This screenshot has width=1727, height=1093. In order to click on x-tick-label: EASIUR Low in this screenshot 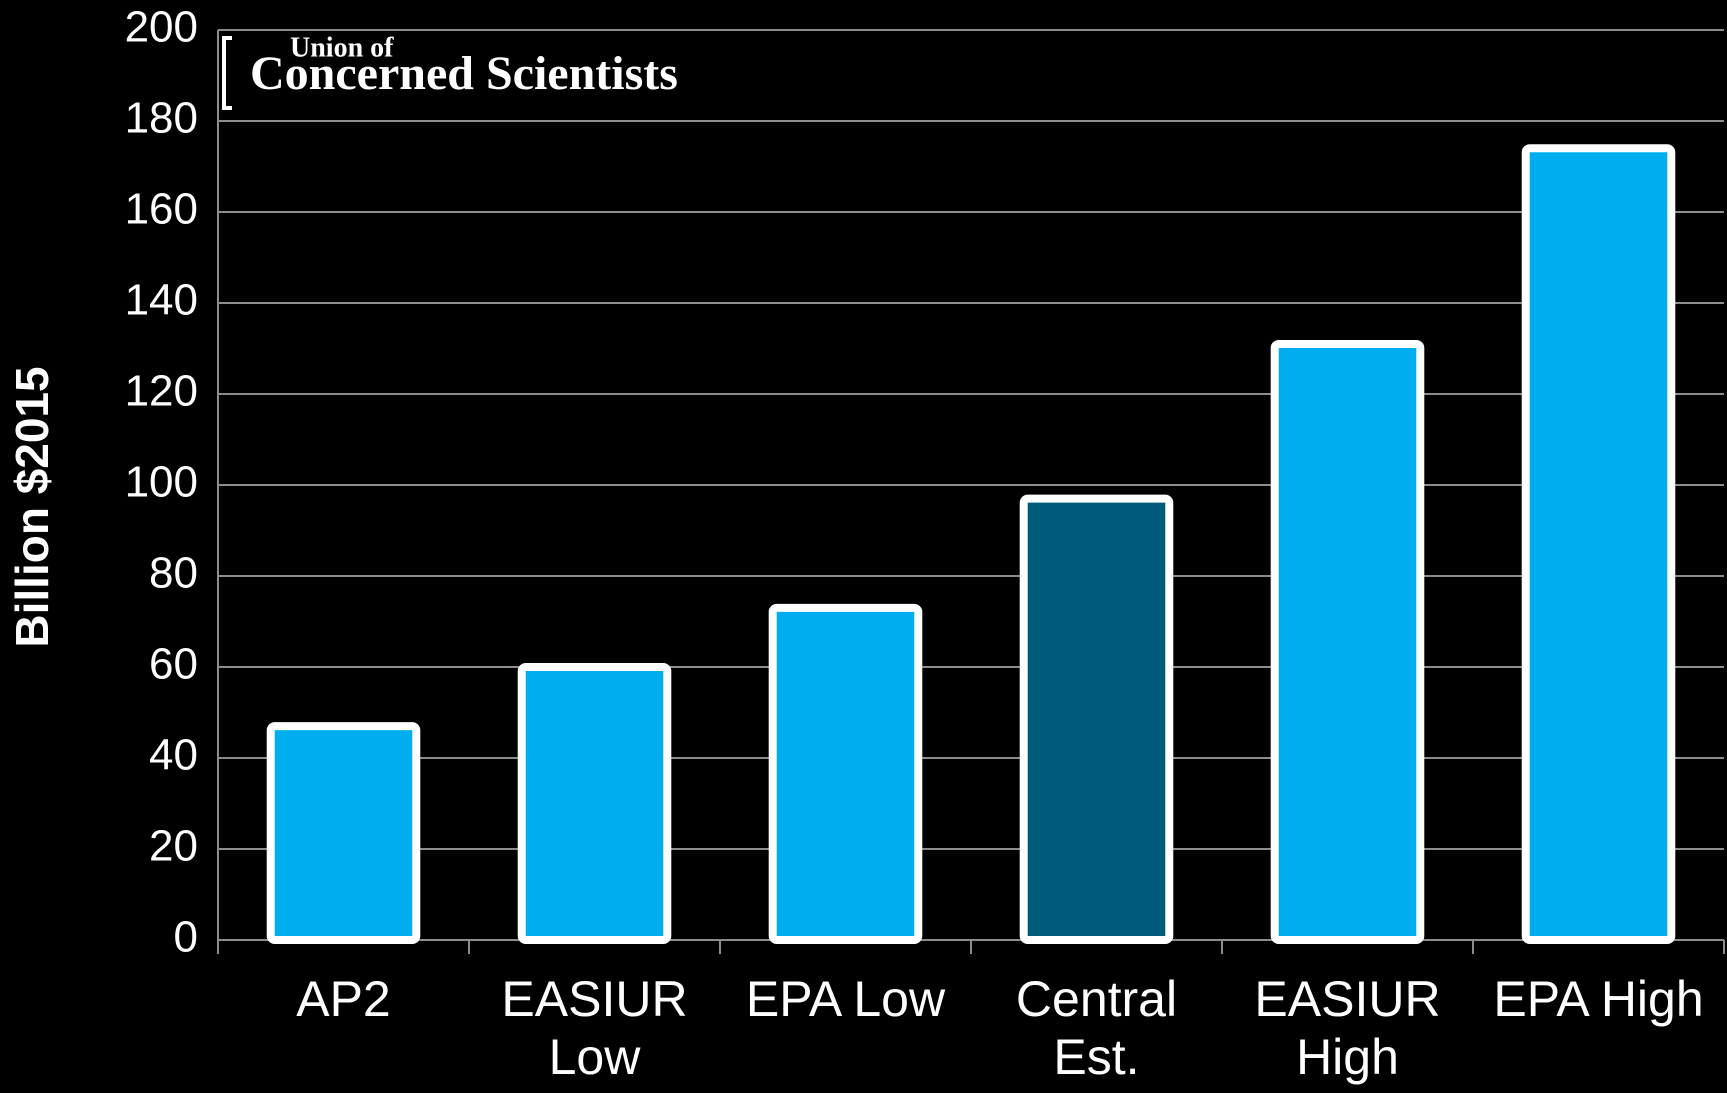, I will do `click(594, 1028)`.